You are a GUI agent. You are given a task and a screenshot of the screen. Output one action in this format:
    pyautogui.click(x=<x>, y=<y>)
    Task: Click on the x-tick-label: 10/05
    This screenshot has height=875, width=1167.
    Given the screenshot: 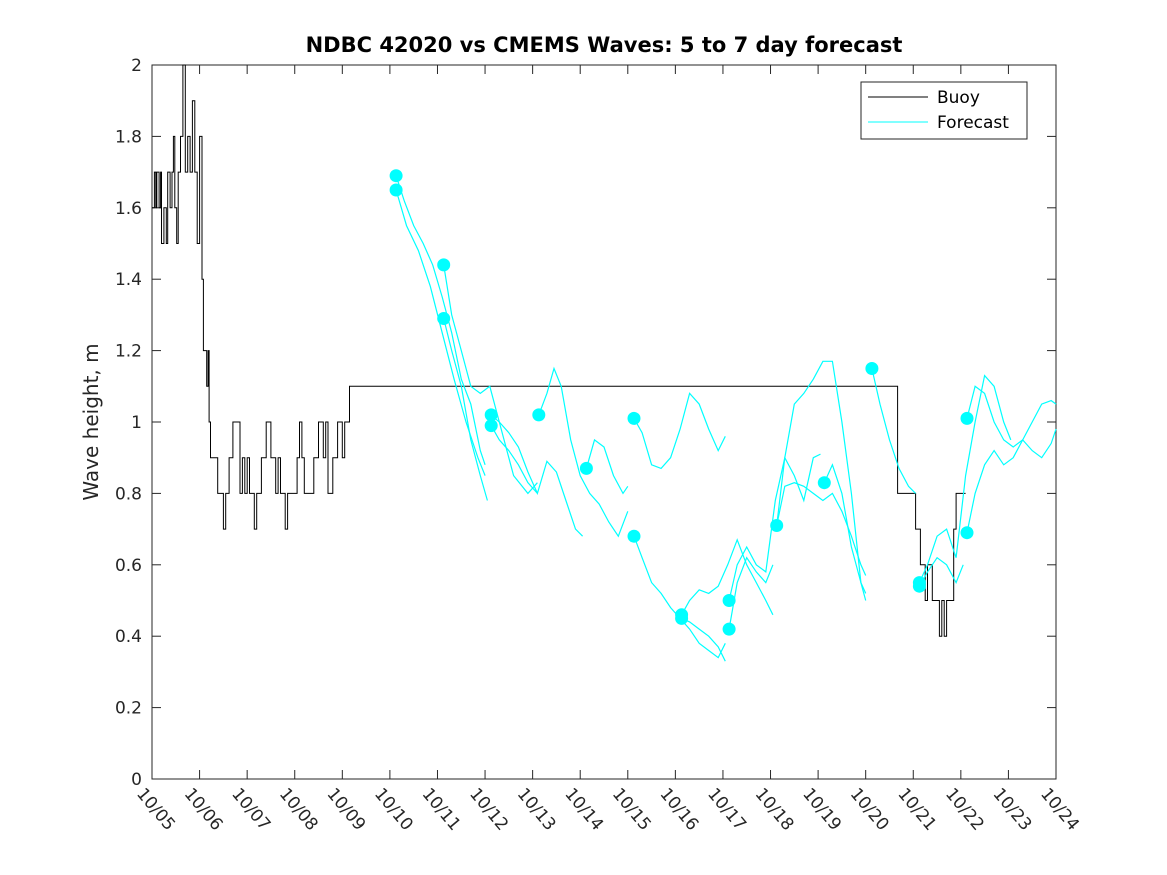 What is the action you would take?
    pyautogui.click(x=155, y=809)
    